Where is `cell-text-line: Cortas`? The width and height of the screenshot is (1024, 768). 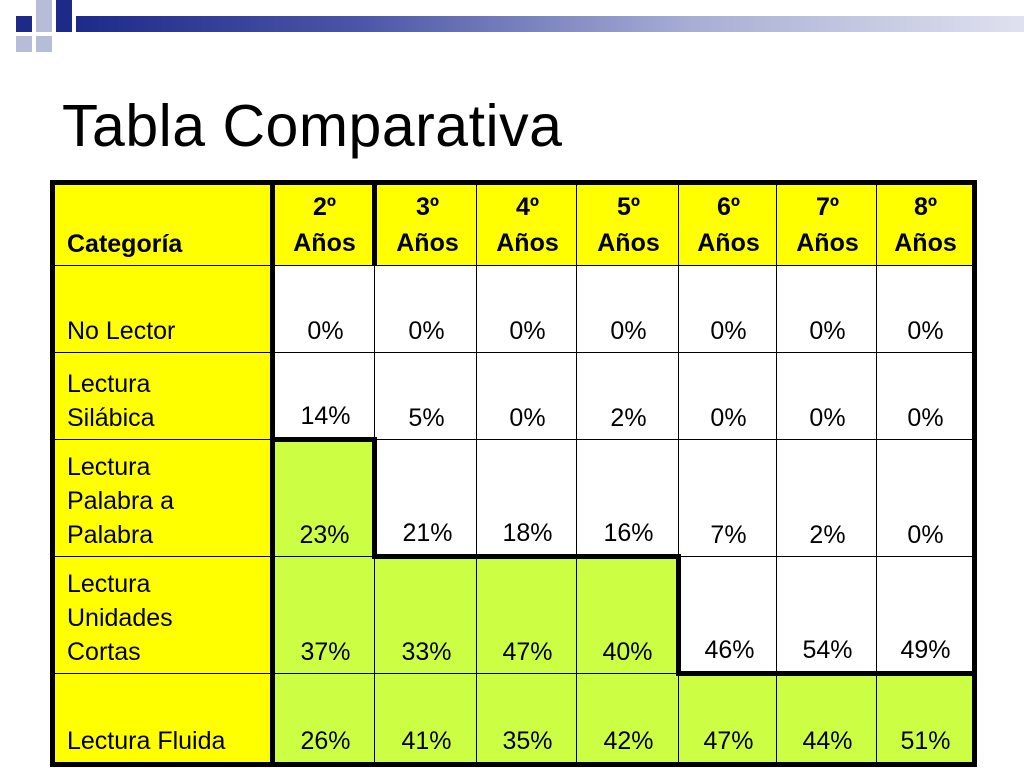
cell-text-line: Cortas is located at coordinates (104, 652).